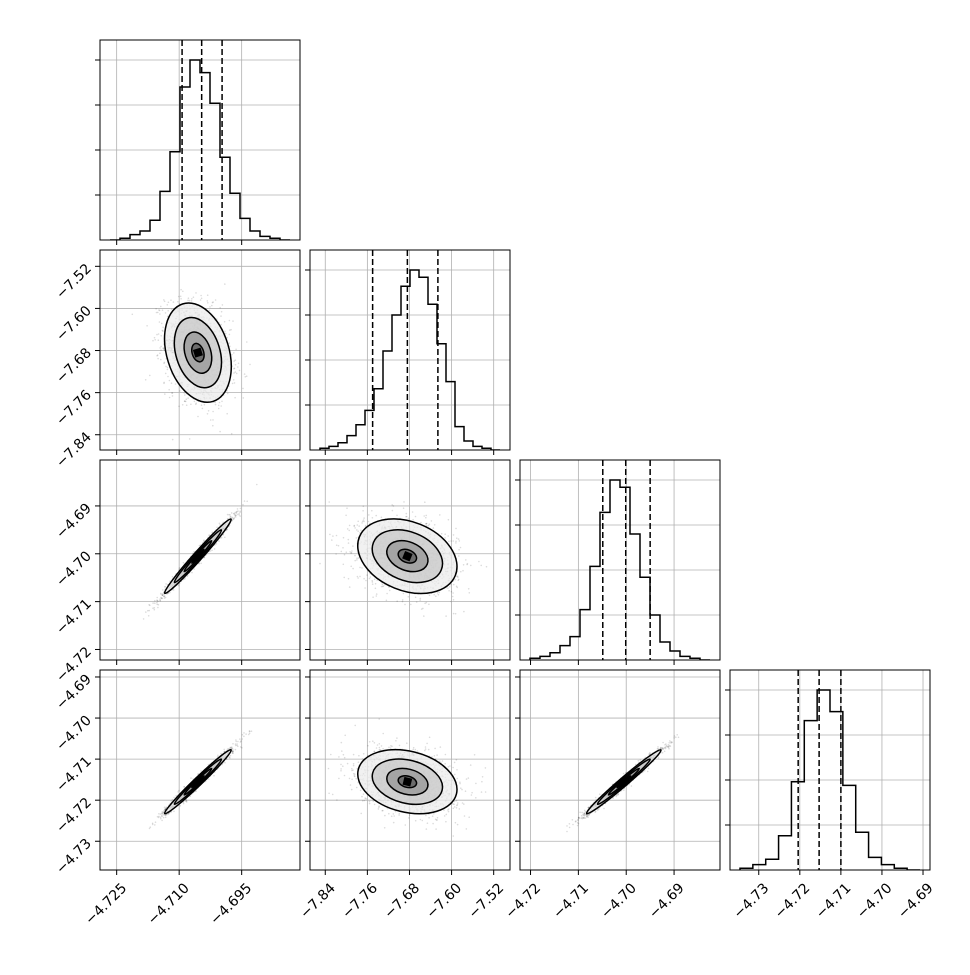  Describe the element at coordinates (752, 901) in the screenshot. I see `x-tick-label: −4.73` at that location.